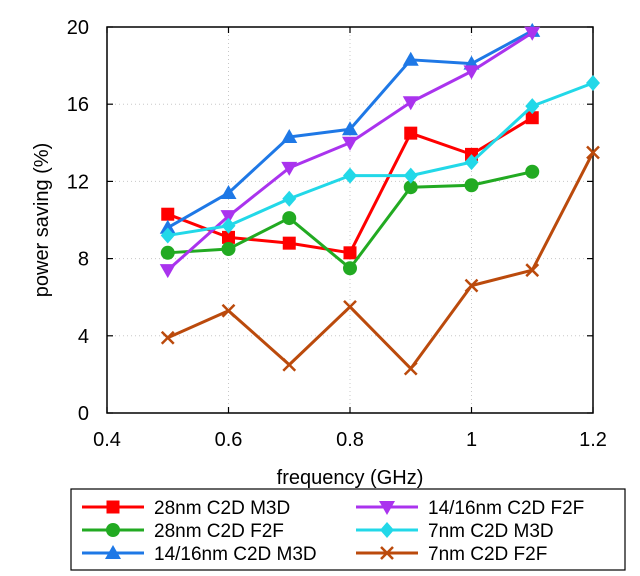  I want to click on x-tick-label: 0.4, so click(107, 440).